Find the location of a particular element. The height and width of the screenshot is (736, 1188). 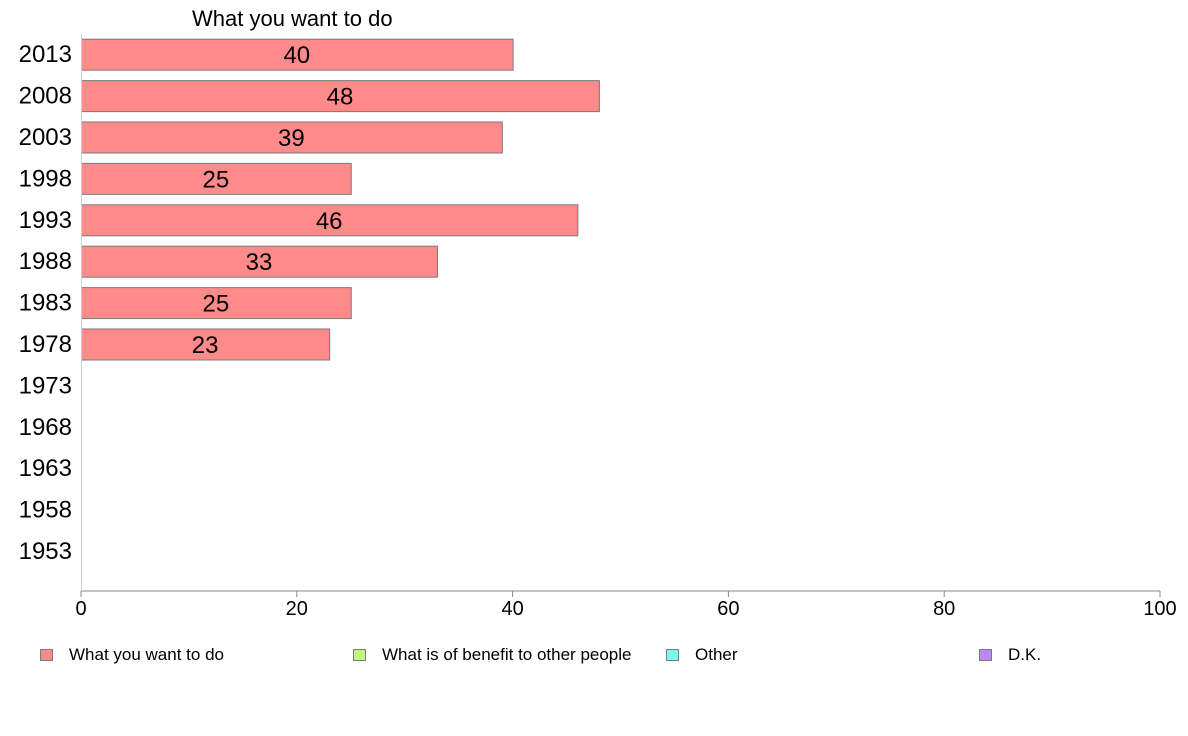

chart-title: What you want to do is located at coordinates (292, 18).